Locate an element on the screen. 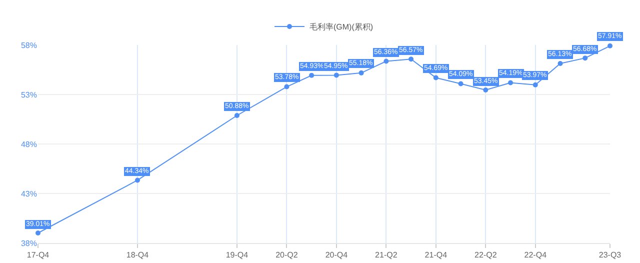 Image resolution: width=640 pixels, height=263 pixels. x-tick-label: 21-Q4 is located at coordinates (436, 255).